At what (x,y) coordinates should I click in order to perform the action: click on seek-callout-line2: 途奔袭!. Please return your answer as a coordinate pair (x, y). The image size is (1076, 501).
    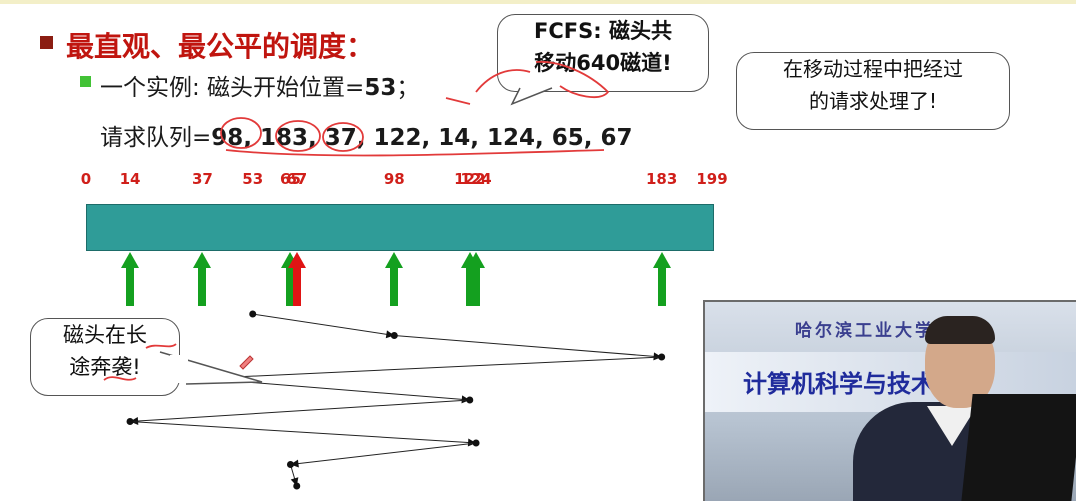
    Looking at the image, I should click on (105, 367).